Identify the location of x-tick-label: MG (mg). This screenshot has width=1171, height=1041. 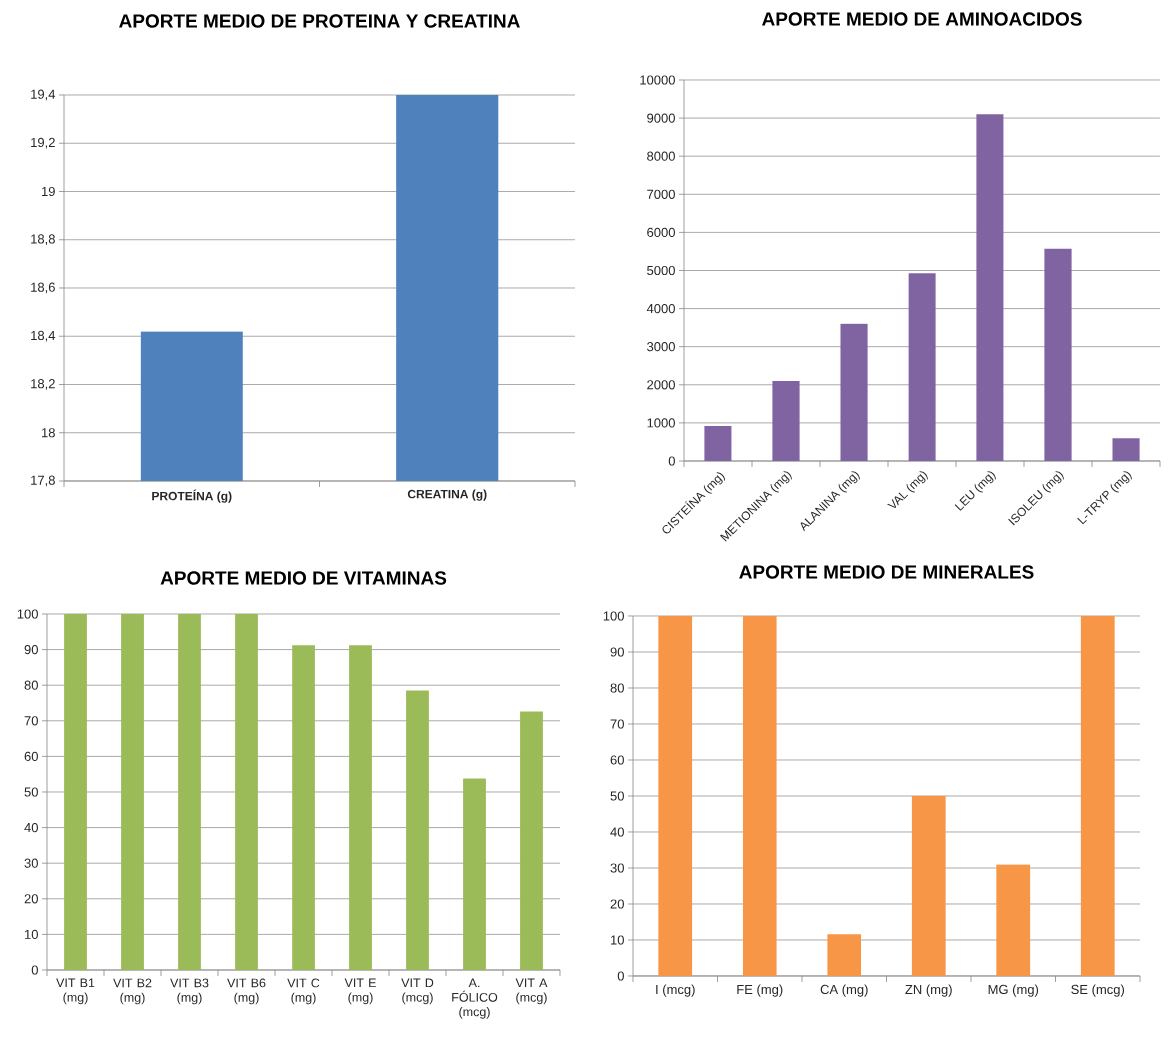
(1013, 990).